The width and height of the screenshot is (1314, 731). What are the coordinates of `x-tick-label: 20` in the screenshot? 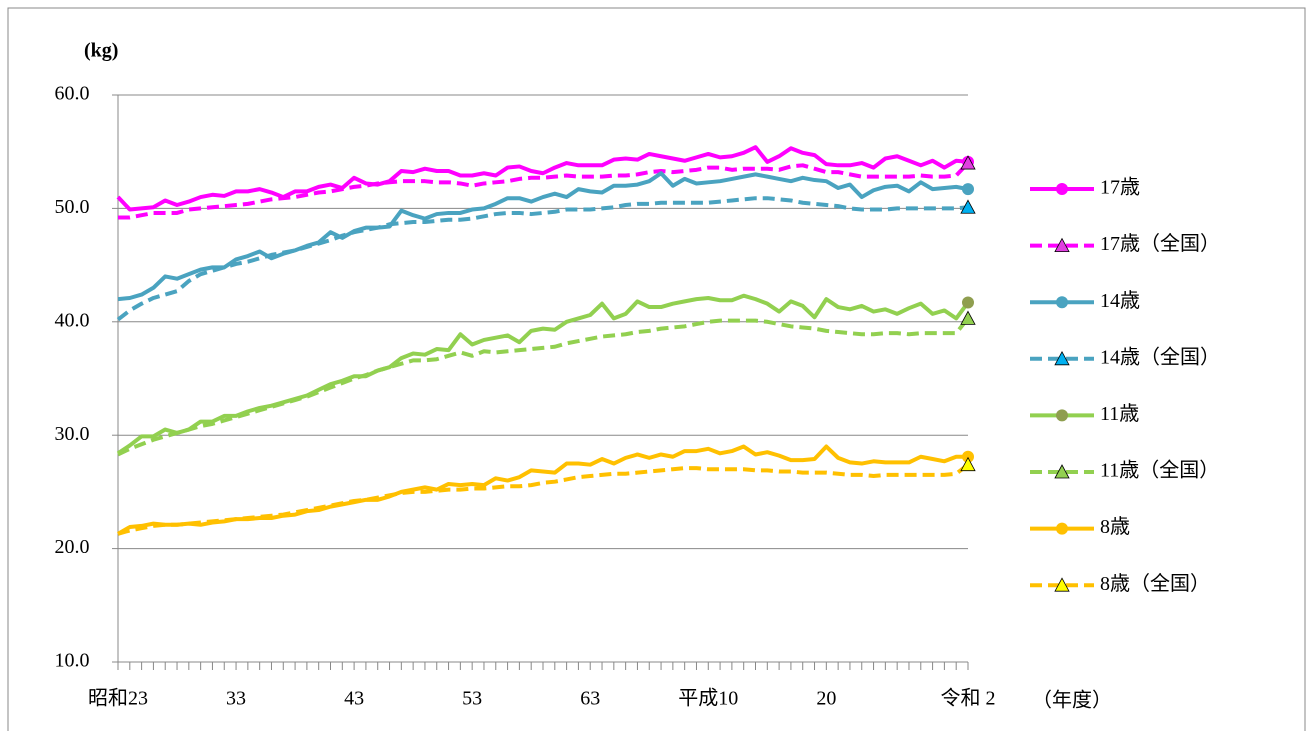 It's located at (826, 699).